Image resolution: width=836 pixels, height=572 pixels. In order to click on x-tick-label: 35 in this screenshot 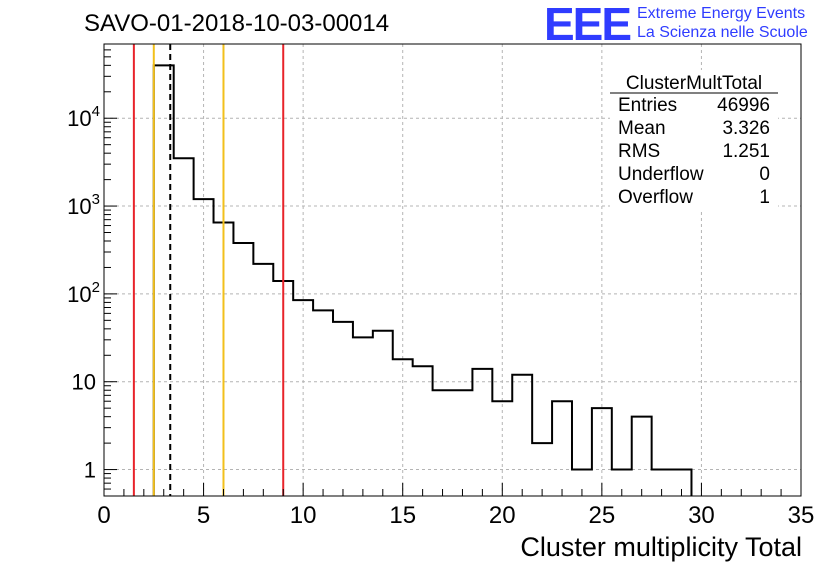, I will do `click(801, 515)`.